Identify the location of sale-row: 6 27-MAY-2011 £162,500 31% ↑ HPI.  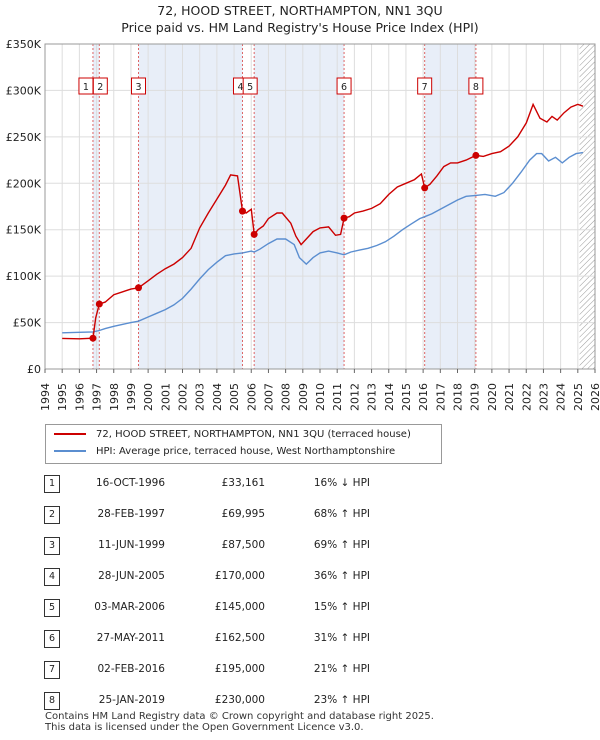
(300, 640).